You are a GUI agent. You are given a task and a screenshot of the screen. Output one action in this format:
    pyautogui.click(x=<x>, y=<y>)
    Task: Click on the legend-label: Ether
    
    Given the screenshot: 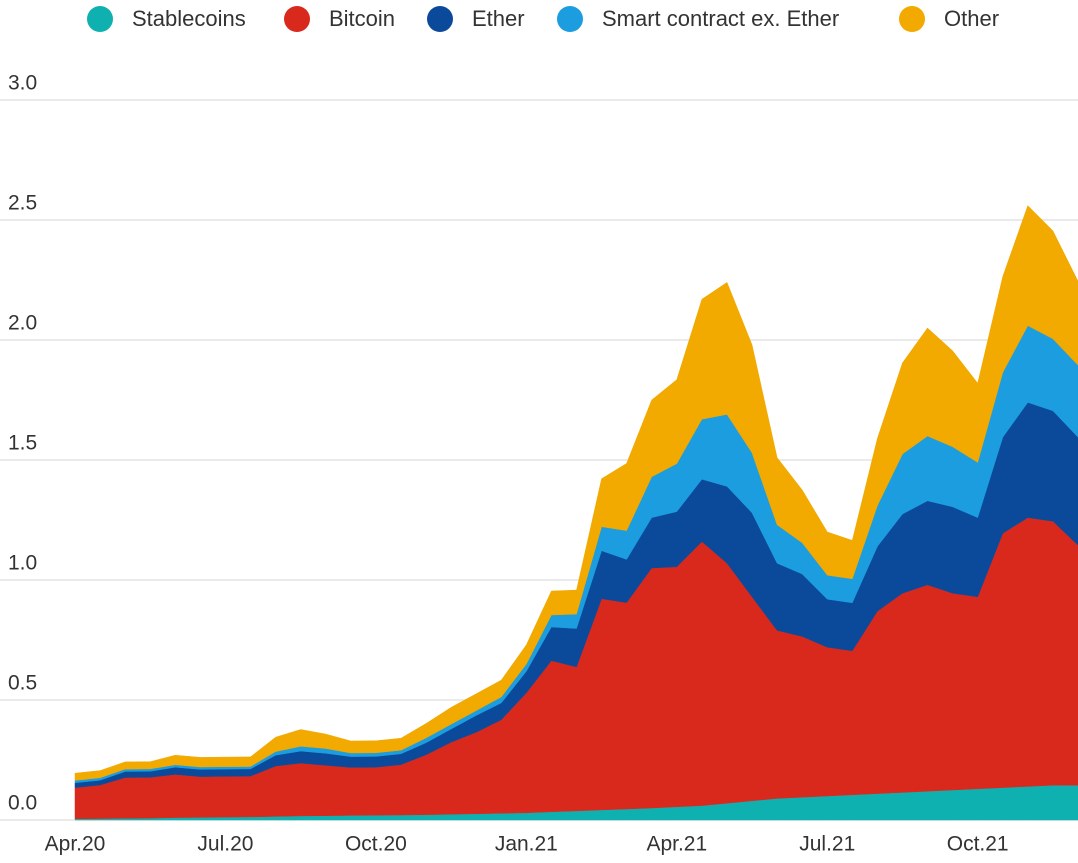 What is the action you would take?
    pyautogui.click(x=498, y=18)
    